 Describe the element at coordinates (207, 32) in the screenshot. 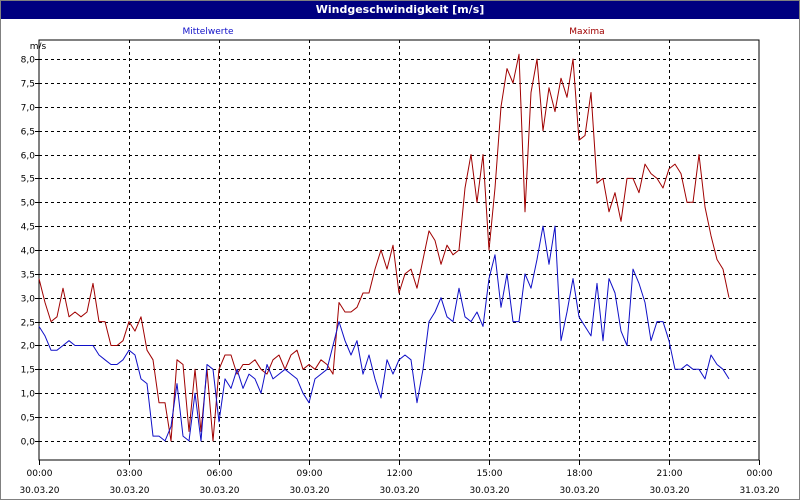

I see `legend-mean-label: Mittelwerte` at that location.